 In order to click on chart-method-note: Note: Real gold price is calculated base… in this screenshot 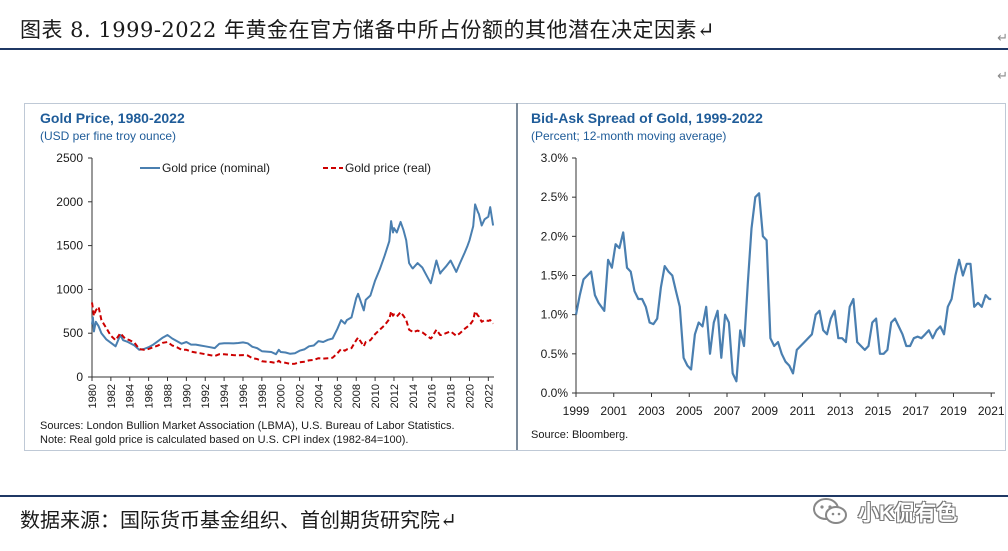, I will do `click(224, 440)`.